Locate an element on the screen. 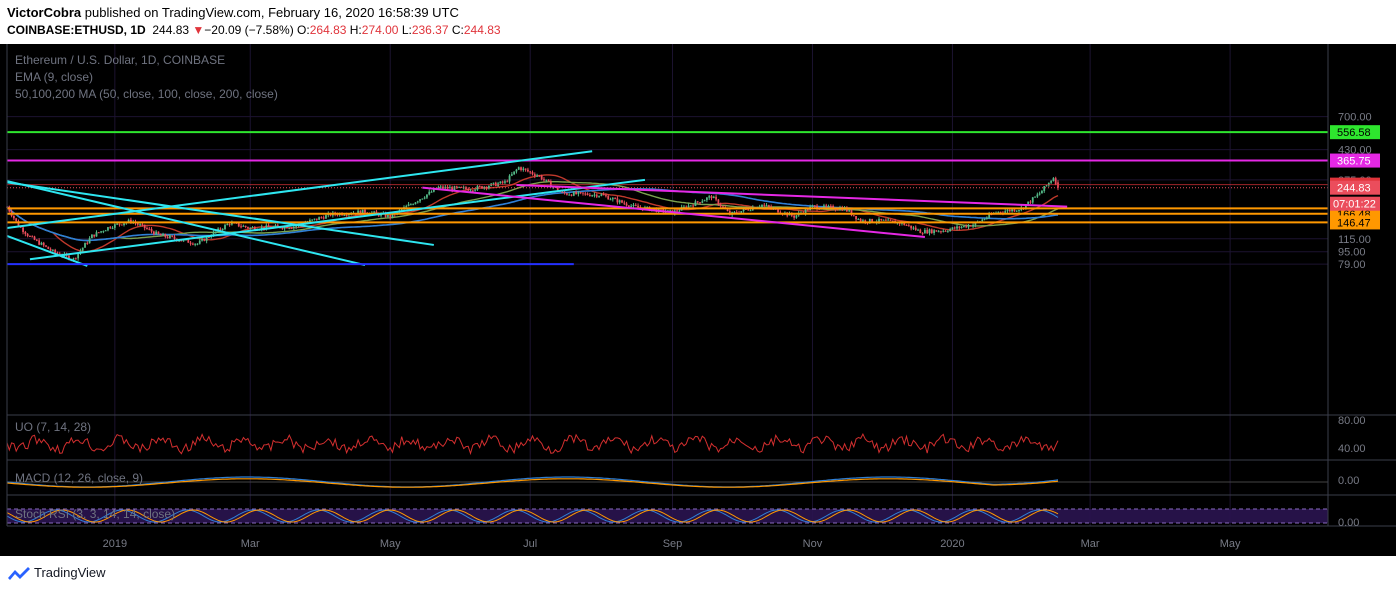 The width and height of the screenshot is (1396, 591). level-tag-bg is located at coordinates (1355, 160).